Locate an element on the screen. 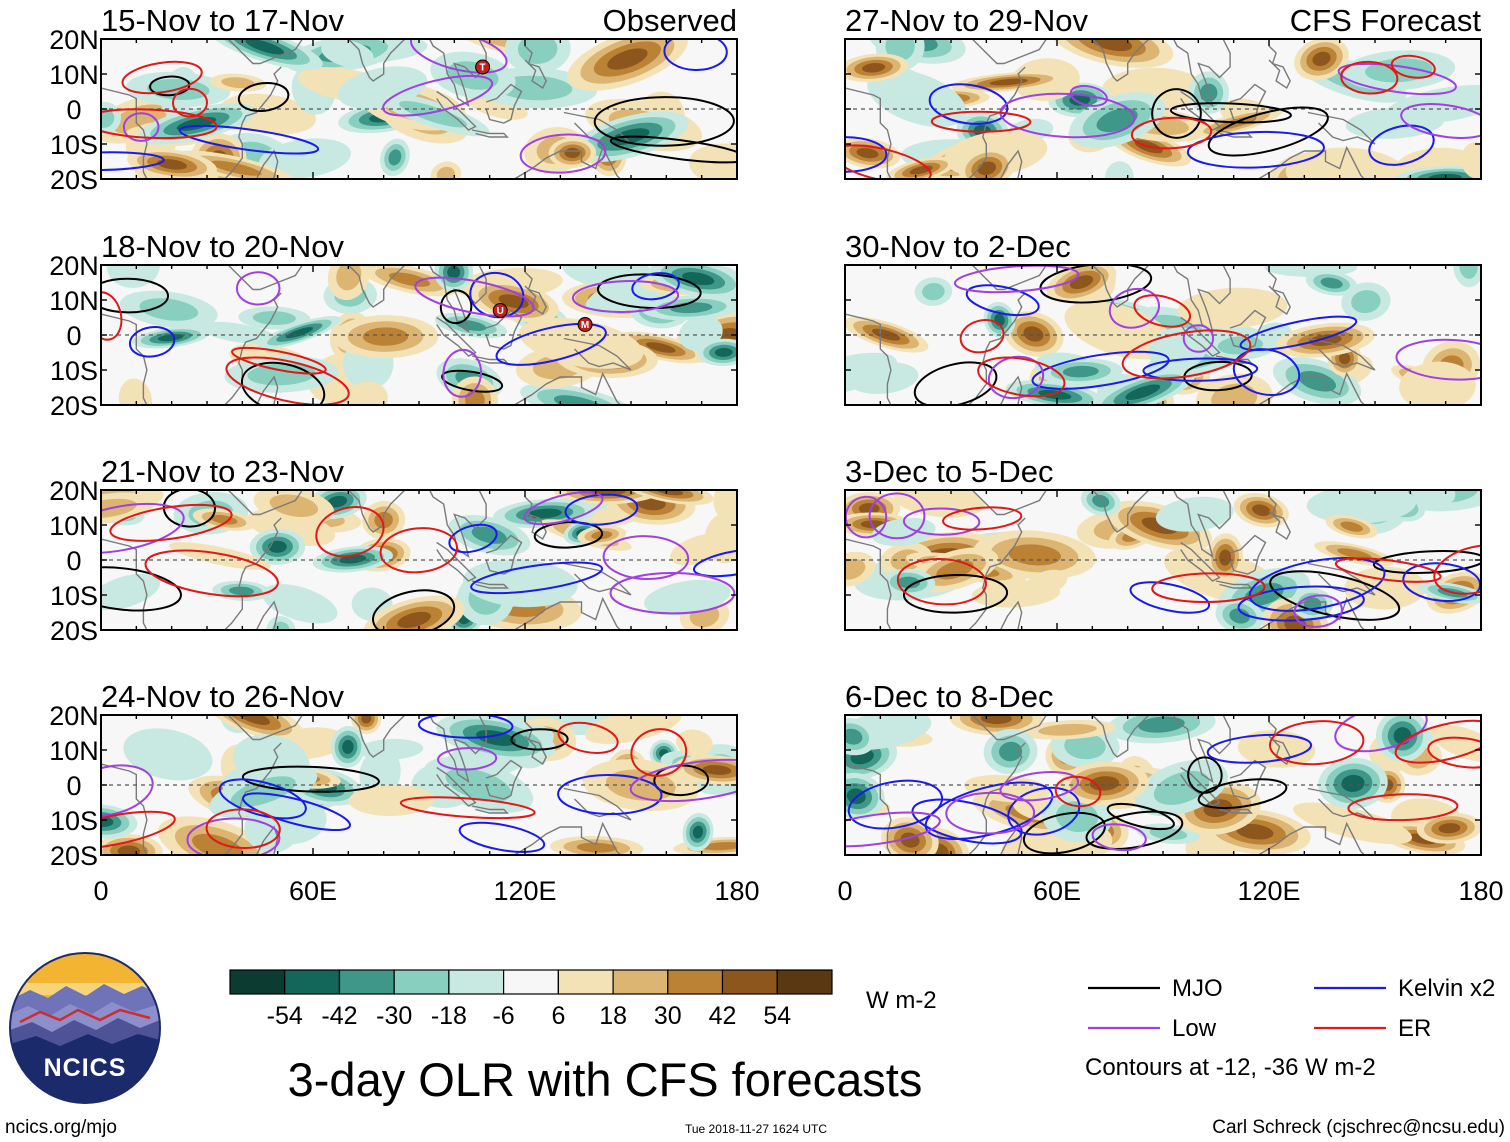 The image size is (1510, 1142). lon-label: 180 is located at coordinates (736, 891).